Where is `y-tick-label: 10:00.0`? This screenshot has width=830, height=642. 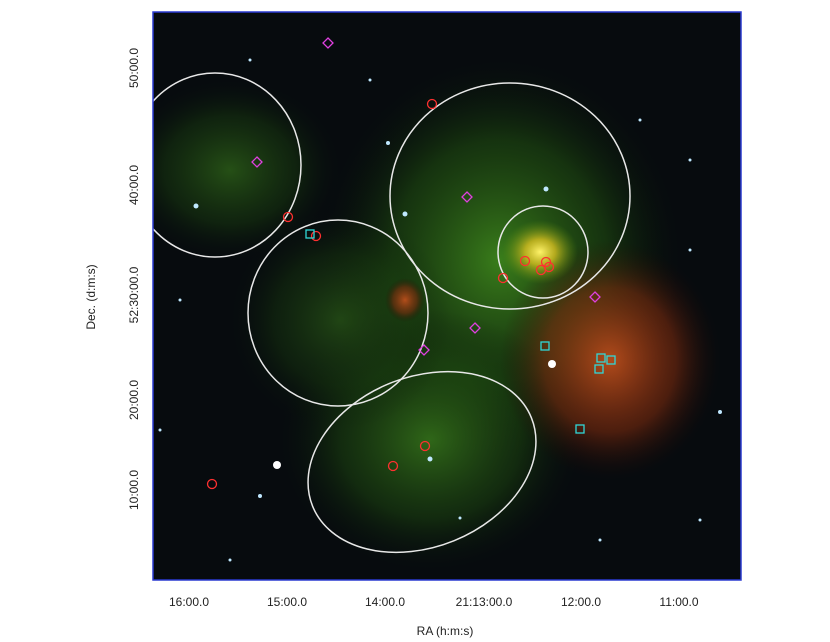
y-tick-label: 10:00.0 is located at coordinates (134, 490).